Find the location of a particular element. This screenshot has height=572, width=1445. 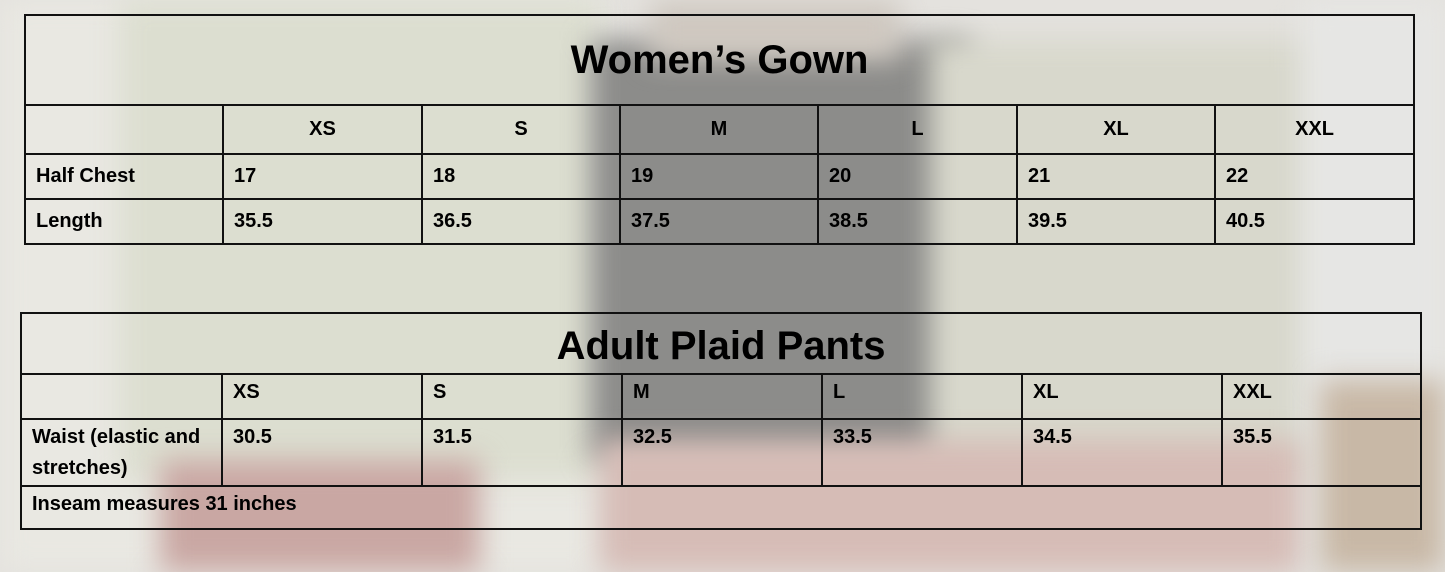

cell: 40.5 is located at coordinates (1314, 221).